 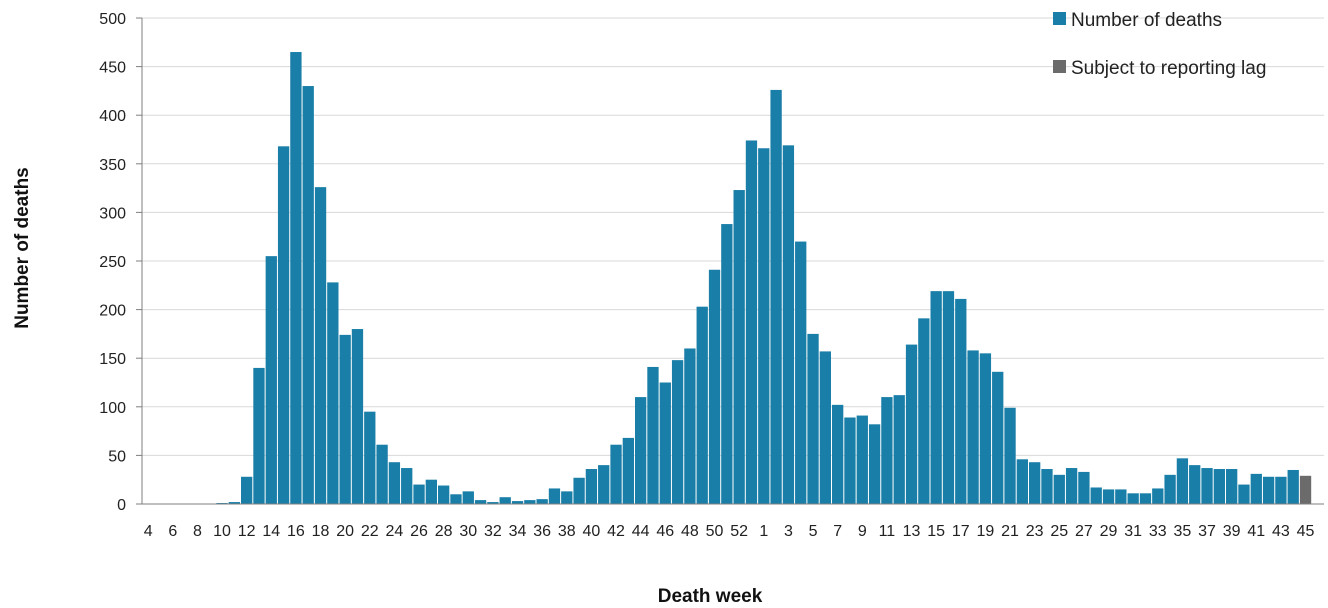 What do you see at coordinates (247, 531) in the screenshot?
I see `x-tick-label: 12` at bounding box center [247, 531].